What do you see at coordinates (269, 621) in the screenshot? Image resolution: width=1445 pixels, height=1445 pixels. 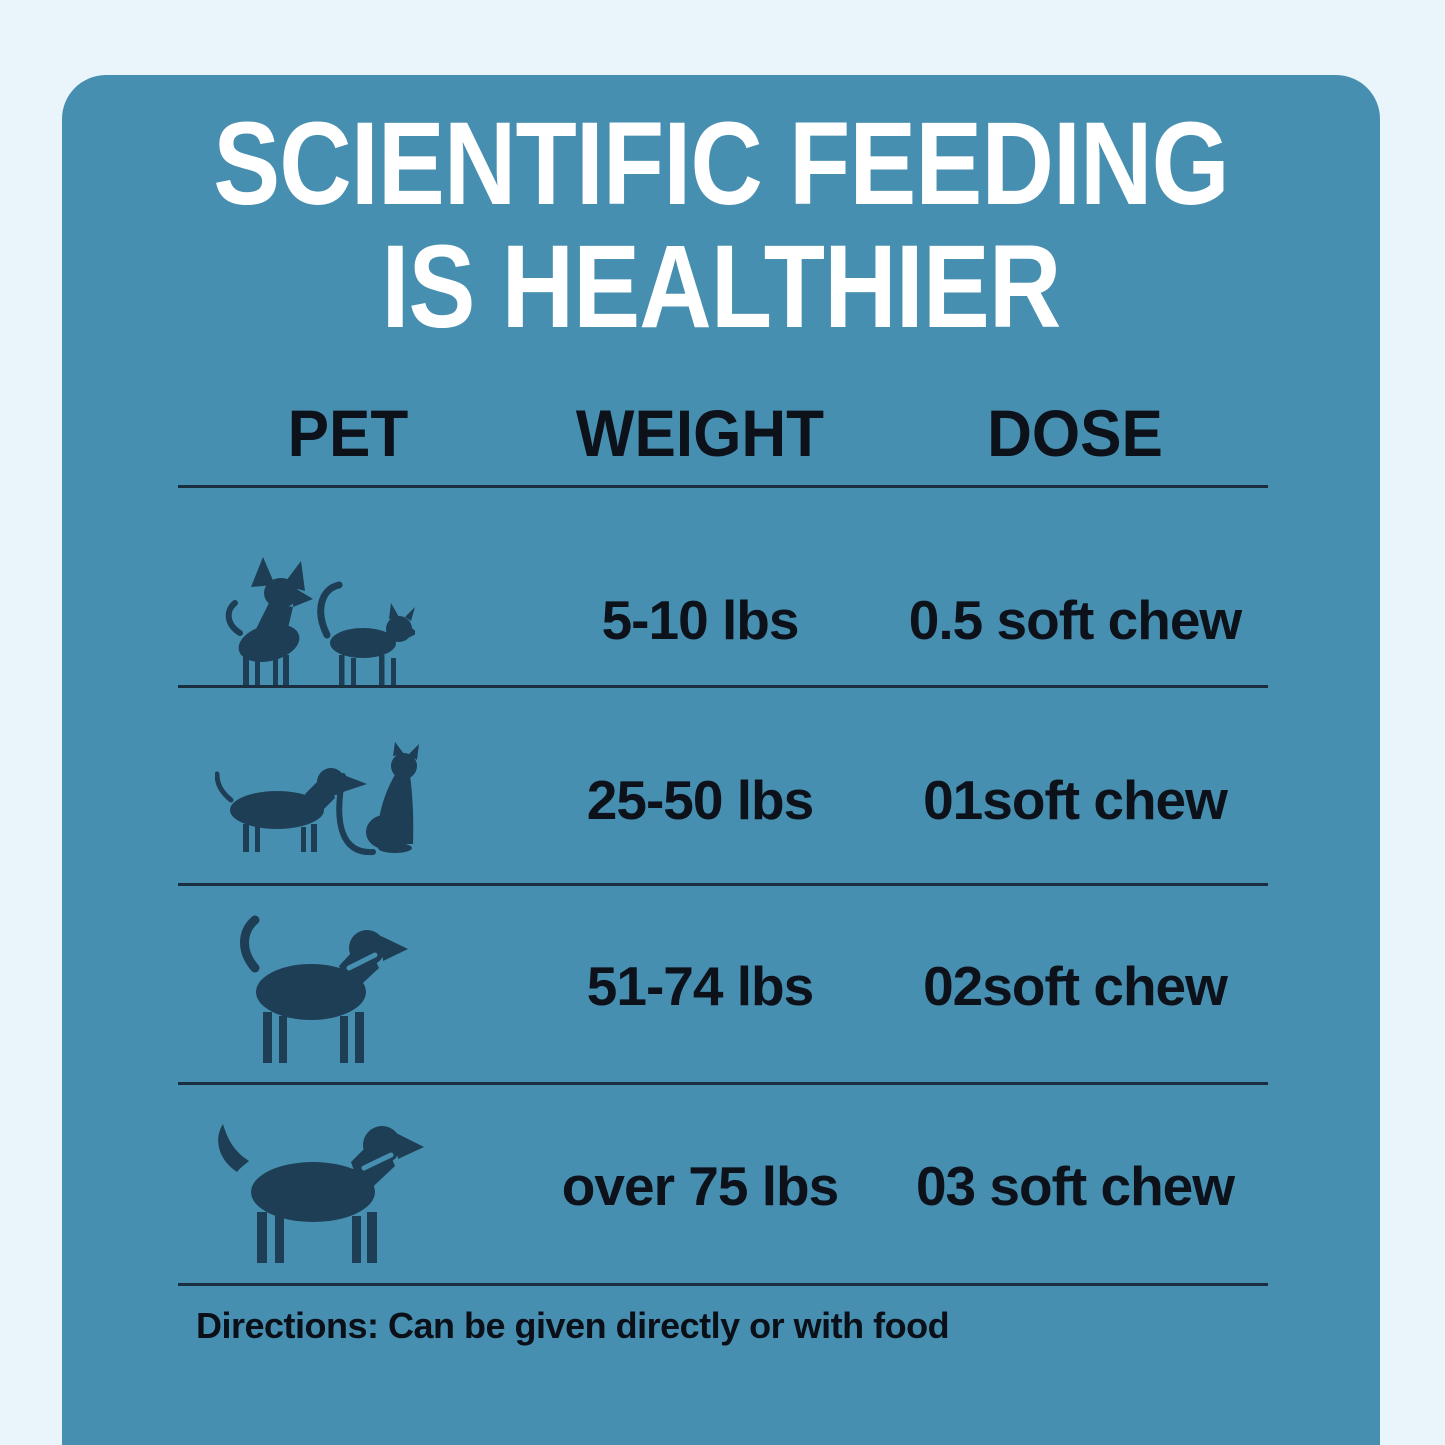 I see `small-dog-icon` at bounding box center [269, 621].